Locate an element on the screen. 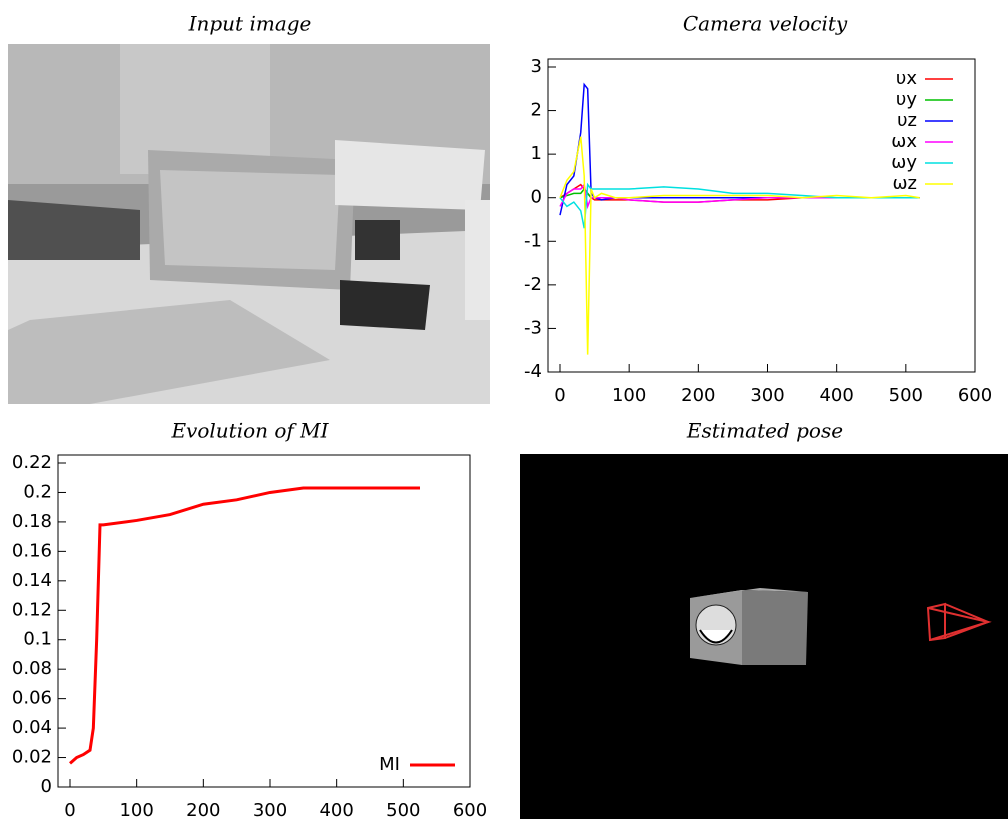 This screenshot has height=819, width=1008. legend-label: ωy is located at coordinates (904, 162).